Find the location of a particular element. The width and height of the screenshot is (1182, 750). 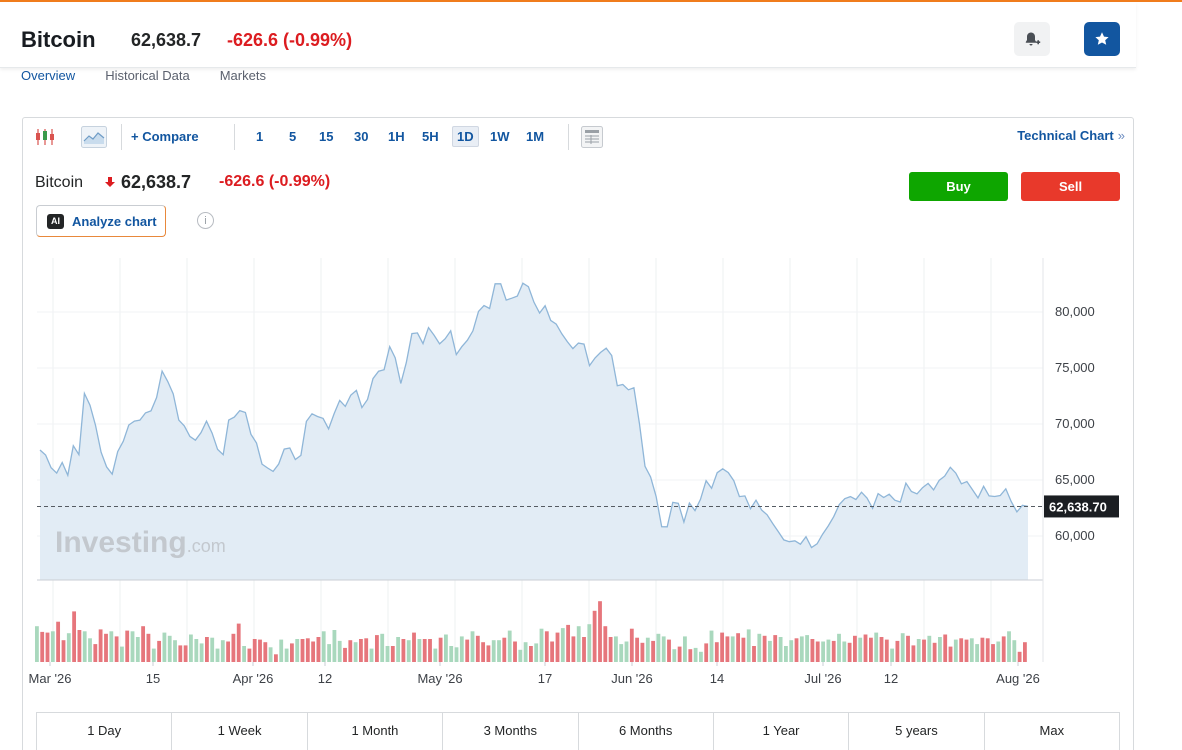

layout-button is located at coordinates (592, 136).